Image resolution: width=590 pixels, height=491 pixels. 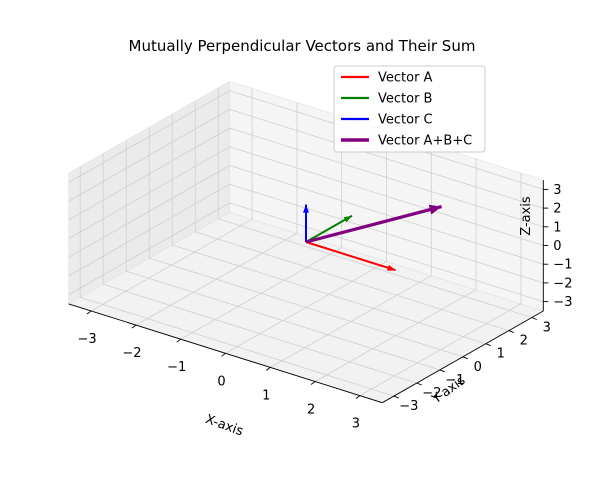 I want to click on y-tick-label: −2, so click(x=431, y=393).